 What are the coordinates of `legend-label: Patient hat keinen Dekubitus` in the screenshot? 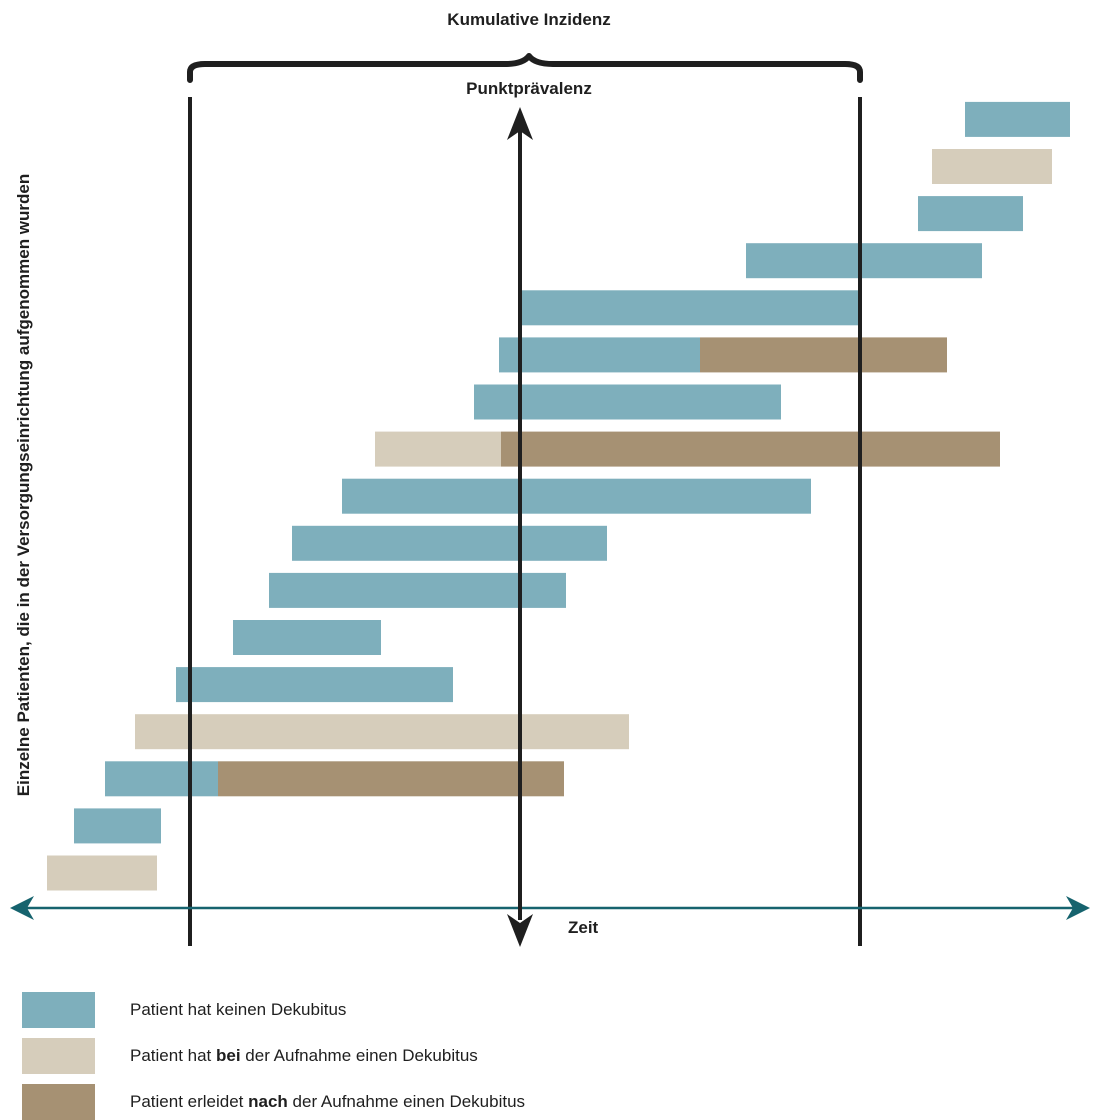 It's located at (238, 1009).